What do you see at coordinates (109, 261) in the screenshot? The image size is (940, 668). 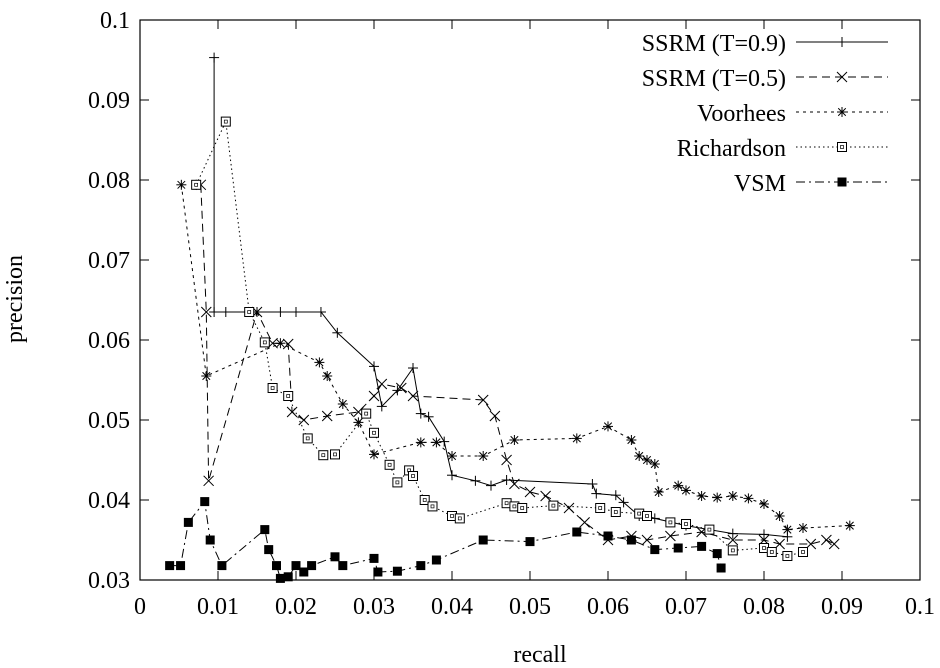 I see `y-tick-label: 0.07` at bounding box center [109, 261].